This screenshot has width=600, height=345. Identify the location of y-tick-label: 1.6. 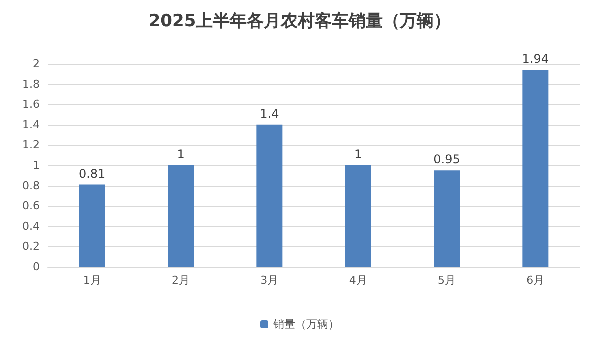
(31, 105).